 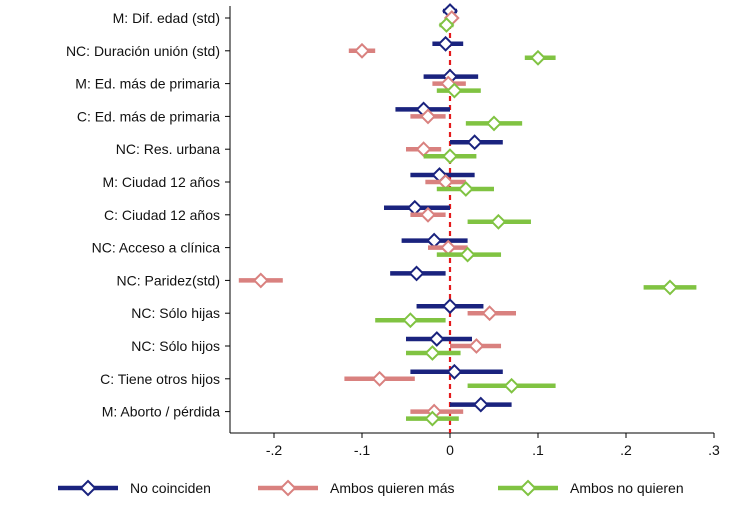 I want to click on legend-label: Ambos no quieren, so click(x=627, y=488).